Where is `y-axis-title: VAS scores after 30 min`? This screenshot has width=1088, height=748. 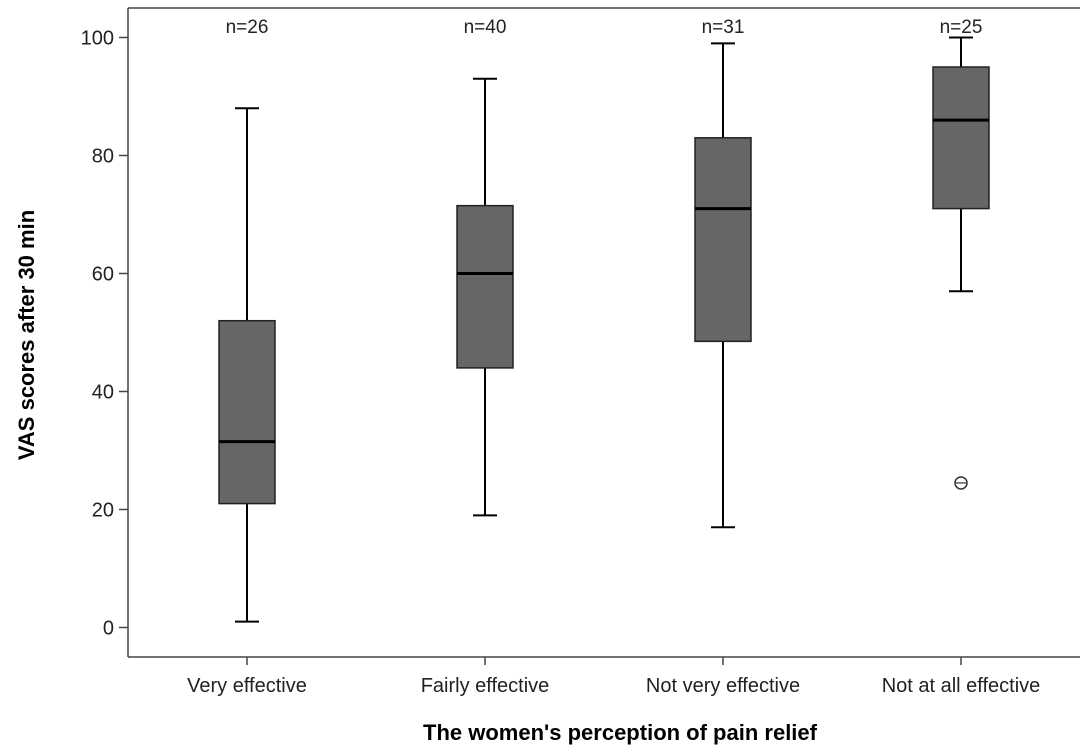 y-axis-title: VAS scores after 30 min is located at coordinates (26, 335).